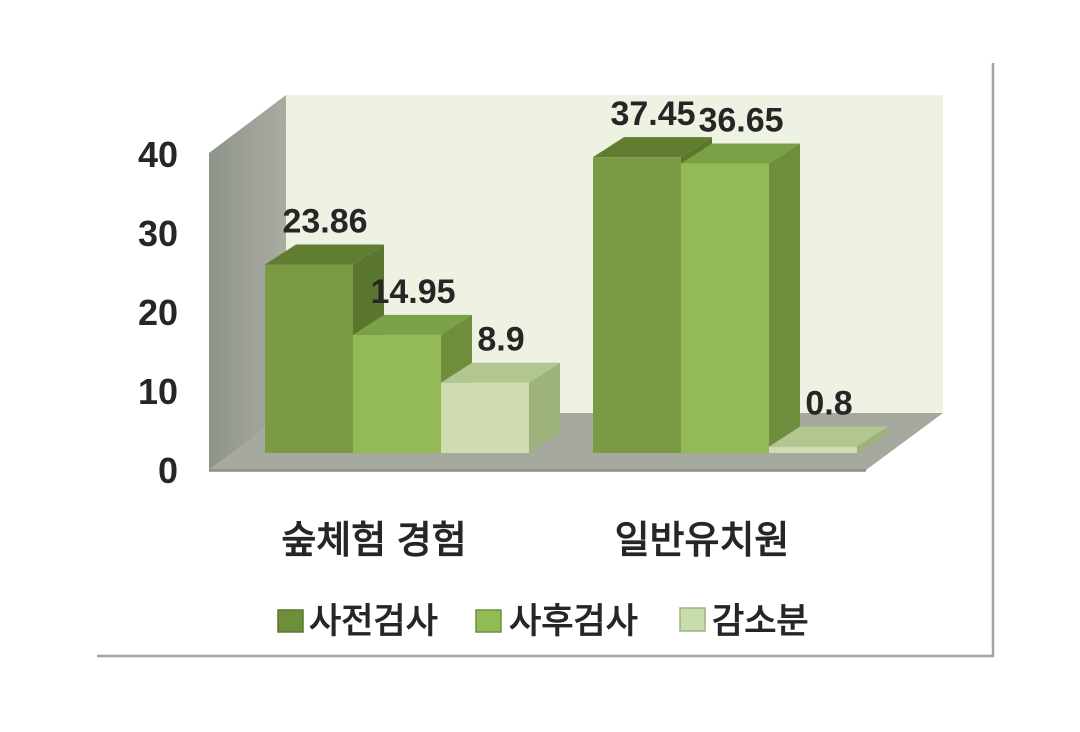 Image resolution: width=1080 pixels, height=732 pixels. I want to click on y-tick-10: 10, so click(158, 391).